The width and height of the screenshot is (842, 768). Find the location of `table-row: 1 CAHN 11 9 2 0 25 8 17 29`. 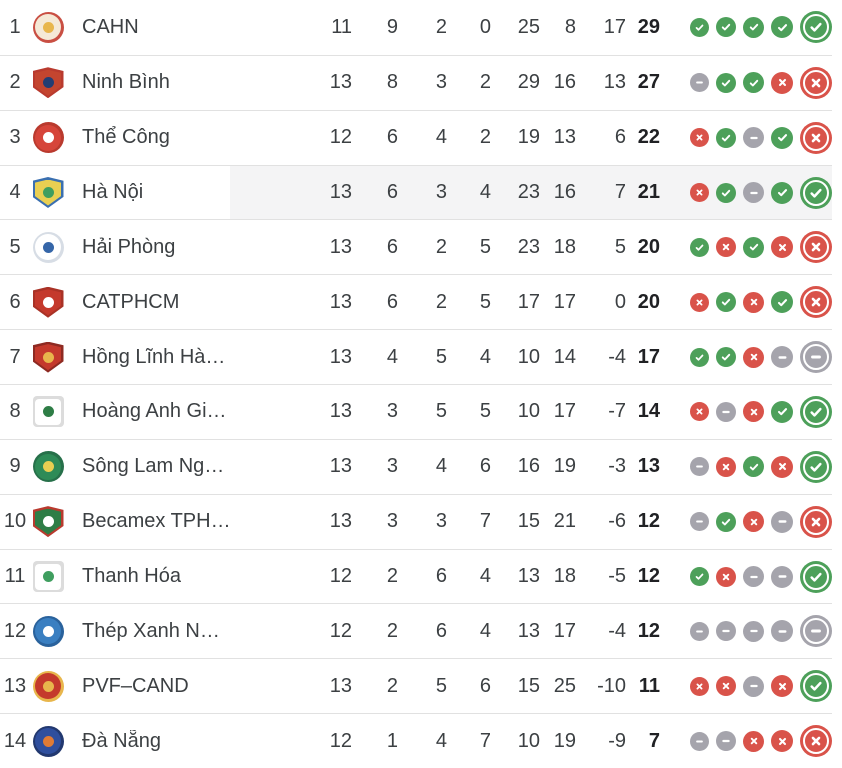

table-row: 1 CAHN 11 9 2 0 25 8 17 29 is located at coordinates (416, 27).